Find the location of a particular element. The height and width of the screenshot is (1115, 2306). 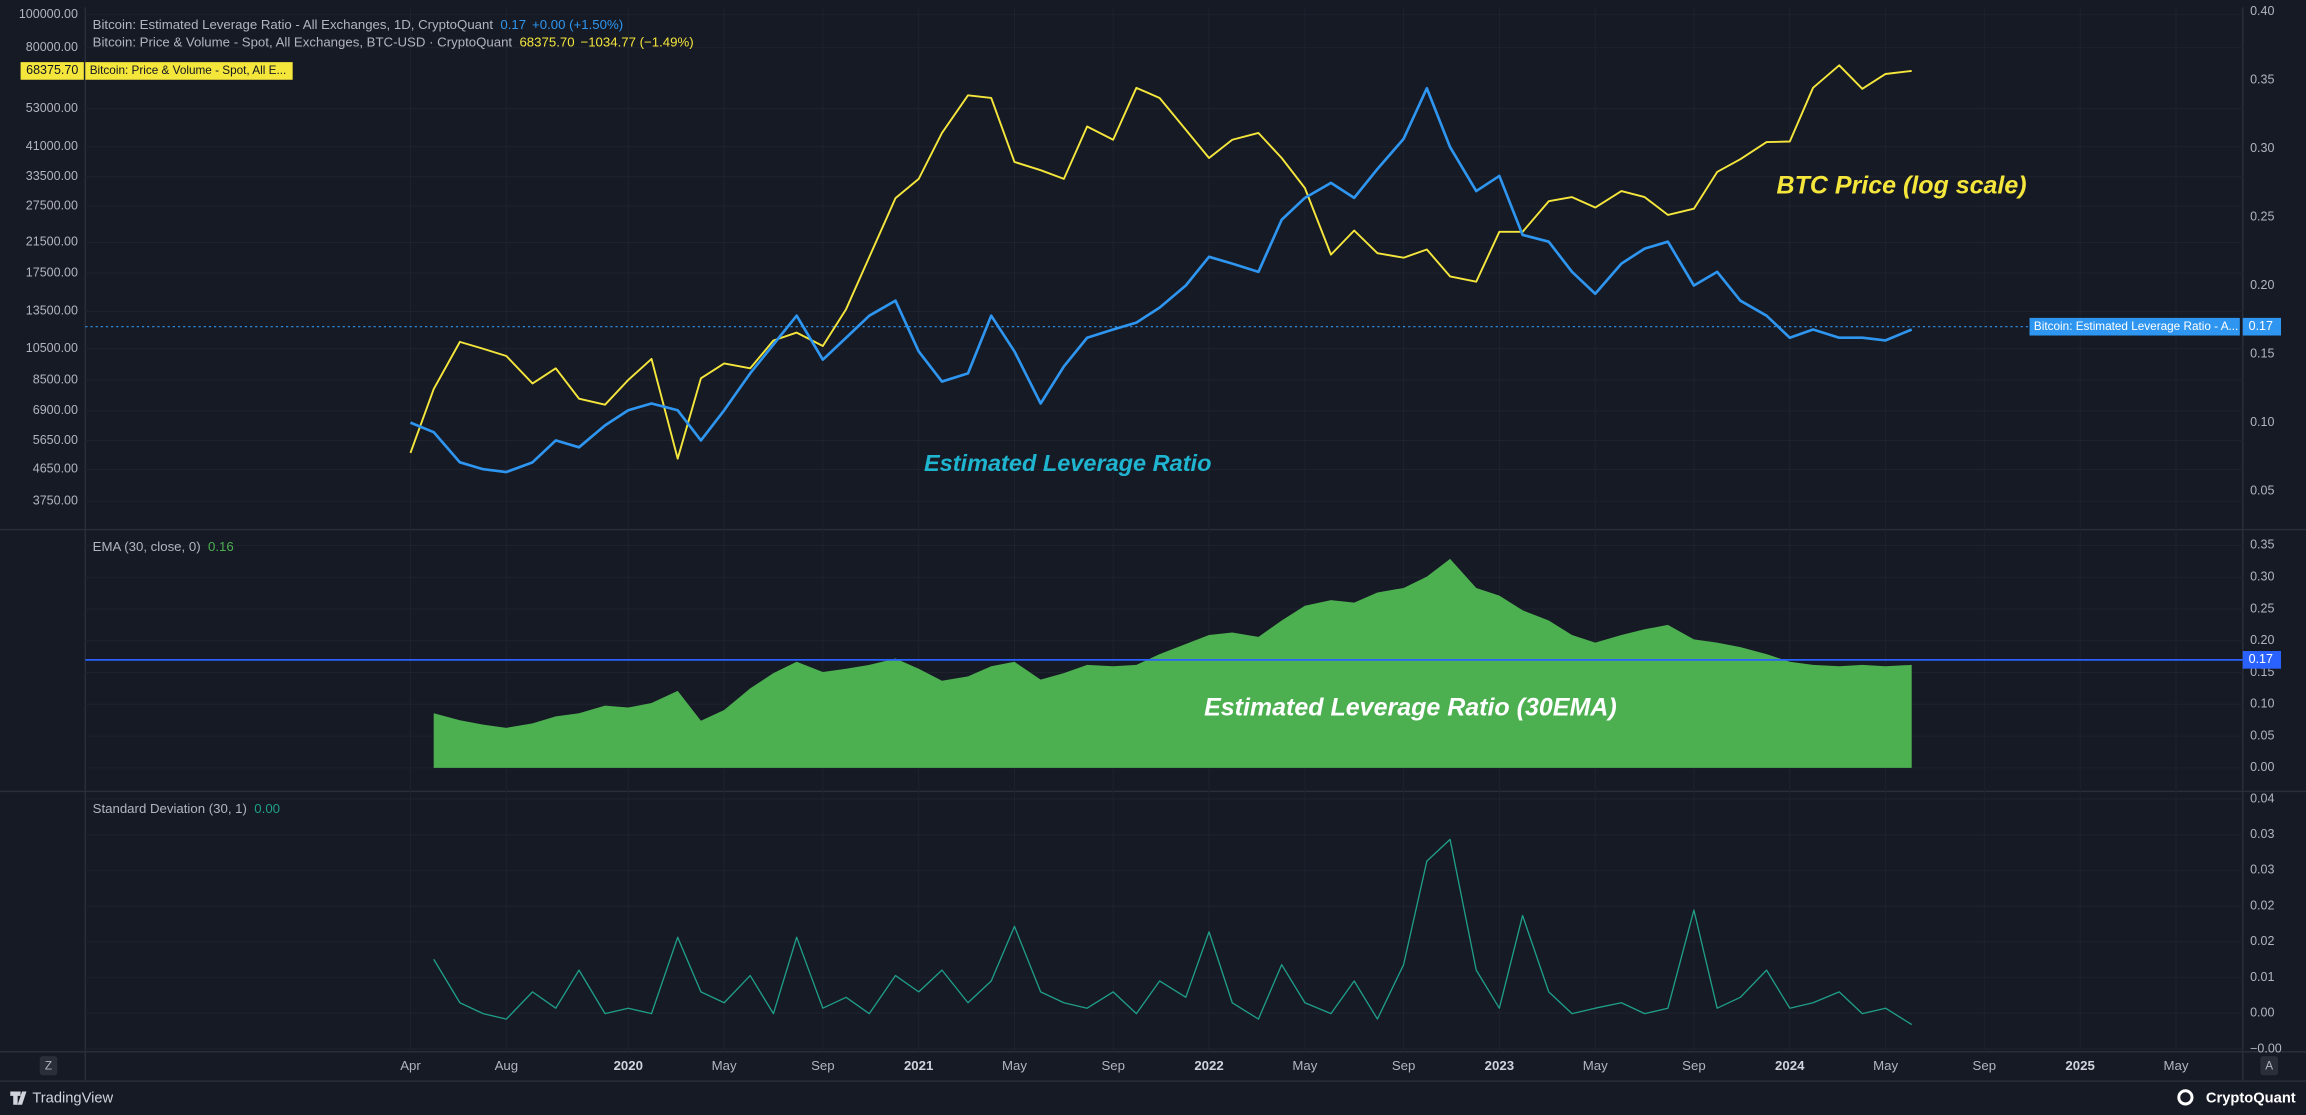

y-tick-label: 5650.00 is located at coordinates (55, 440).